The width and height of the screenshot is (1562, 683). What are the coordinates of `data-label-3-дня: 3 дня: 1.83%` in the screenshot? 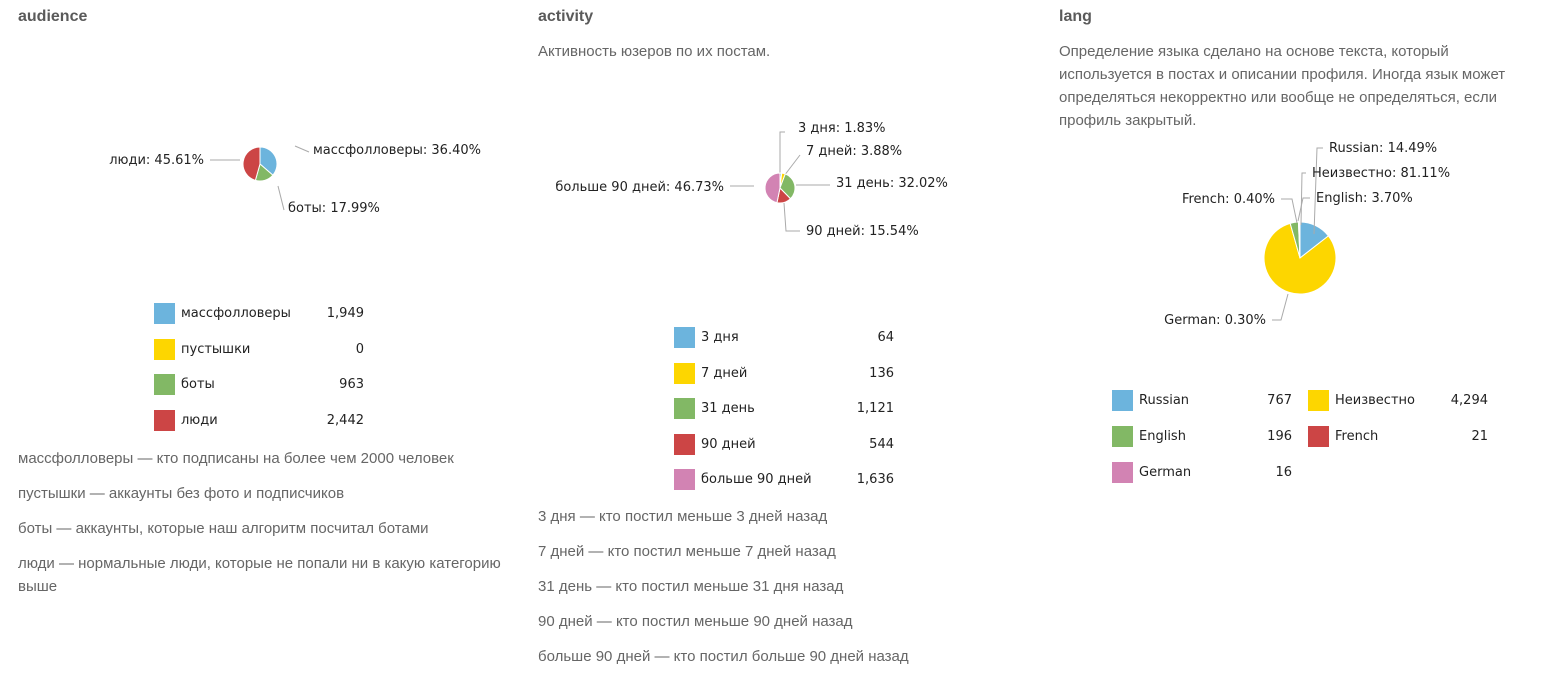 It's located at (842, 128).